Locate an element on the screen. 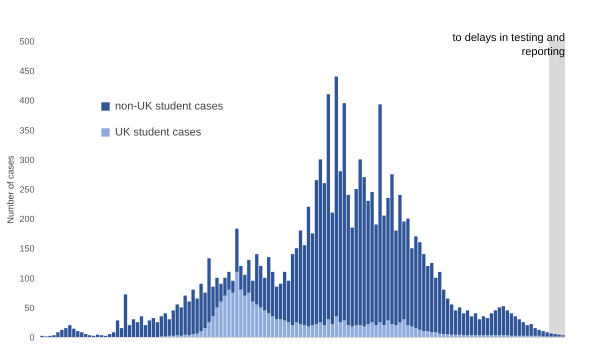  y-tick-label: 200 is located at coordinates (26, 219).